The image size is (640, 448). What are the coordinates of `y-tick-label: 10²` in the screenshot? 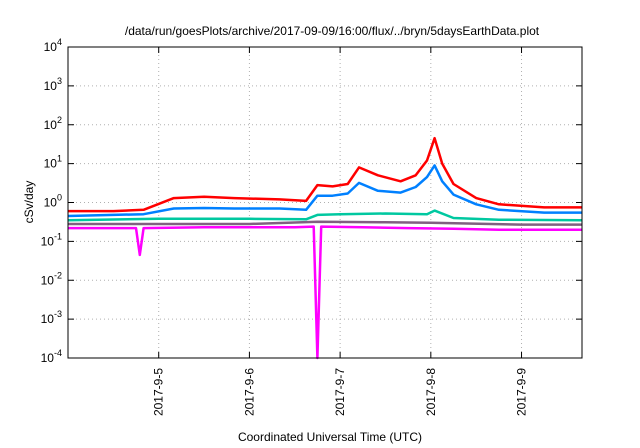 It's located at (53, 123).